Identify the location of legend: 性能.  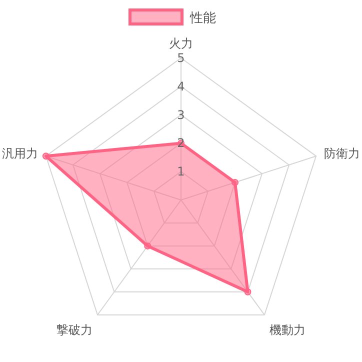
(172, 17).